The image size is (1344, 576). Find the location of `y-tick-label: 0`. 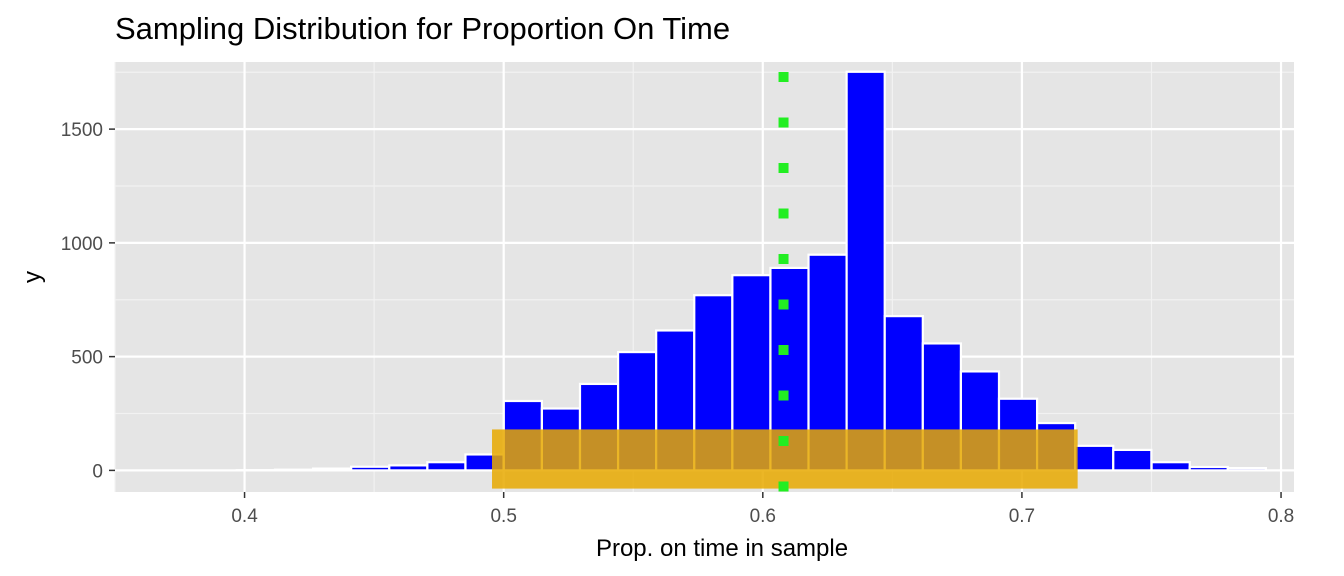

y-tick-label: 0 is located at coordinates (97, 471).